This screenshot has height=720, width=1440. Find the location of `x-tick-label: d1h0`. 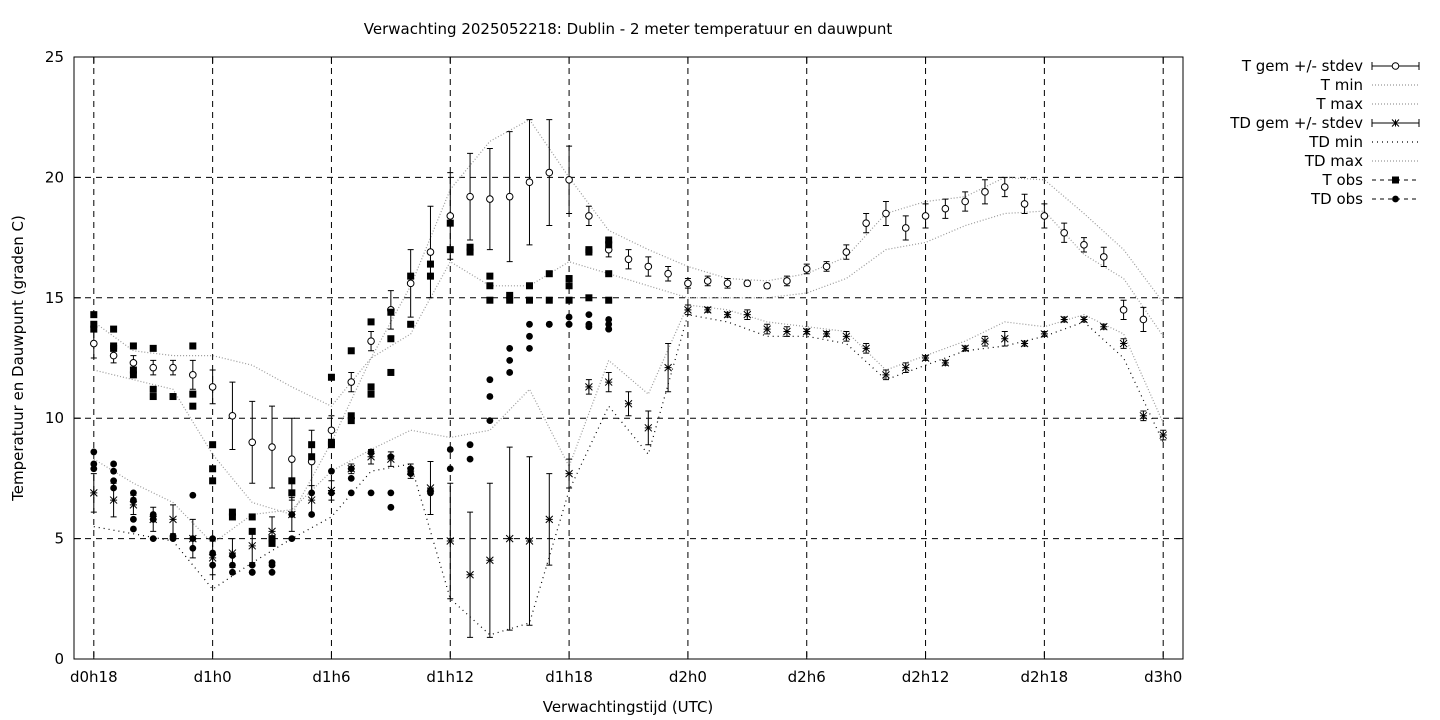

x-tick-label: d1h0 is located at coordinates (213, 677).